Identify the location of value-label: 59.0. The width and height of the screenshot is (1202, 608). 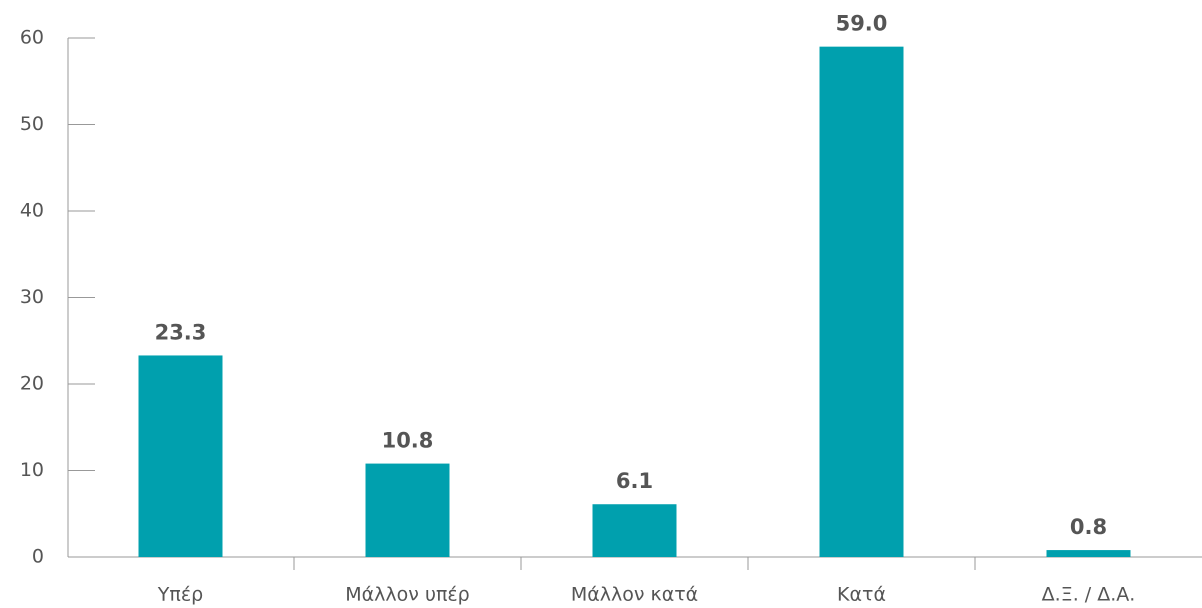
(862, 24).